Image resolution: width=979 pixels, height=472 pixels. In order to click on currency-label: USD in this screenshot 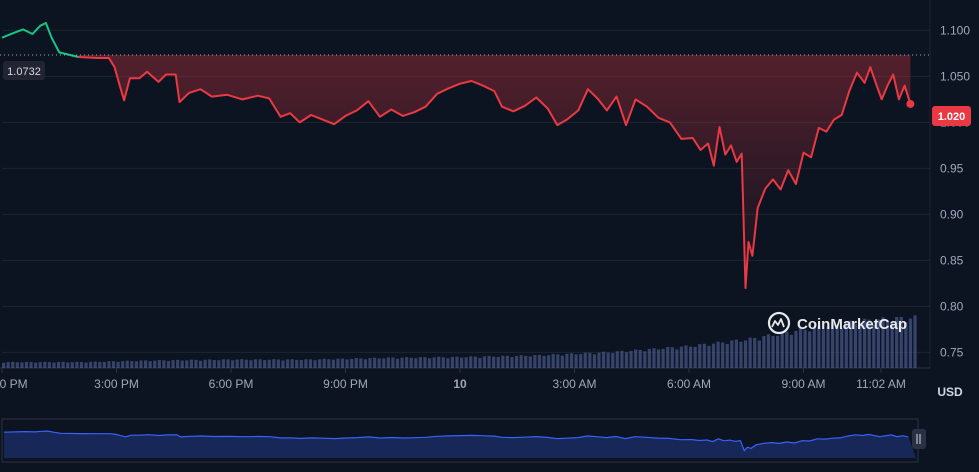, I will do `click(950, 392)`.